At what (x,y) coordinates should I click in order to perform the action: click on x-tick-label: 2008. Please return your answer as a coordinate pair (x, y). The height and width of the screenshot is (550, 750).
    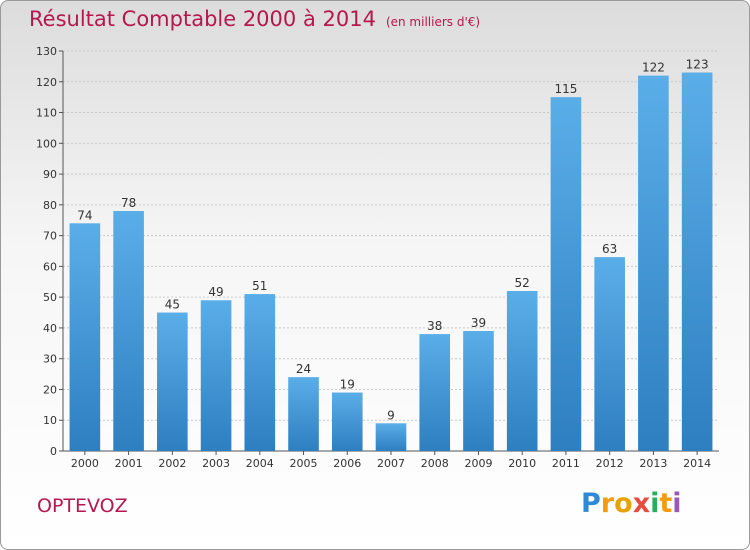
    Looking at the image, I should click on (435, 463).